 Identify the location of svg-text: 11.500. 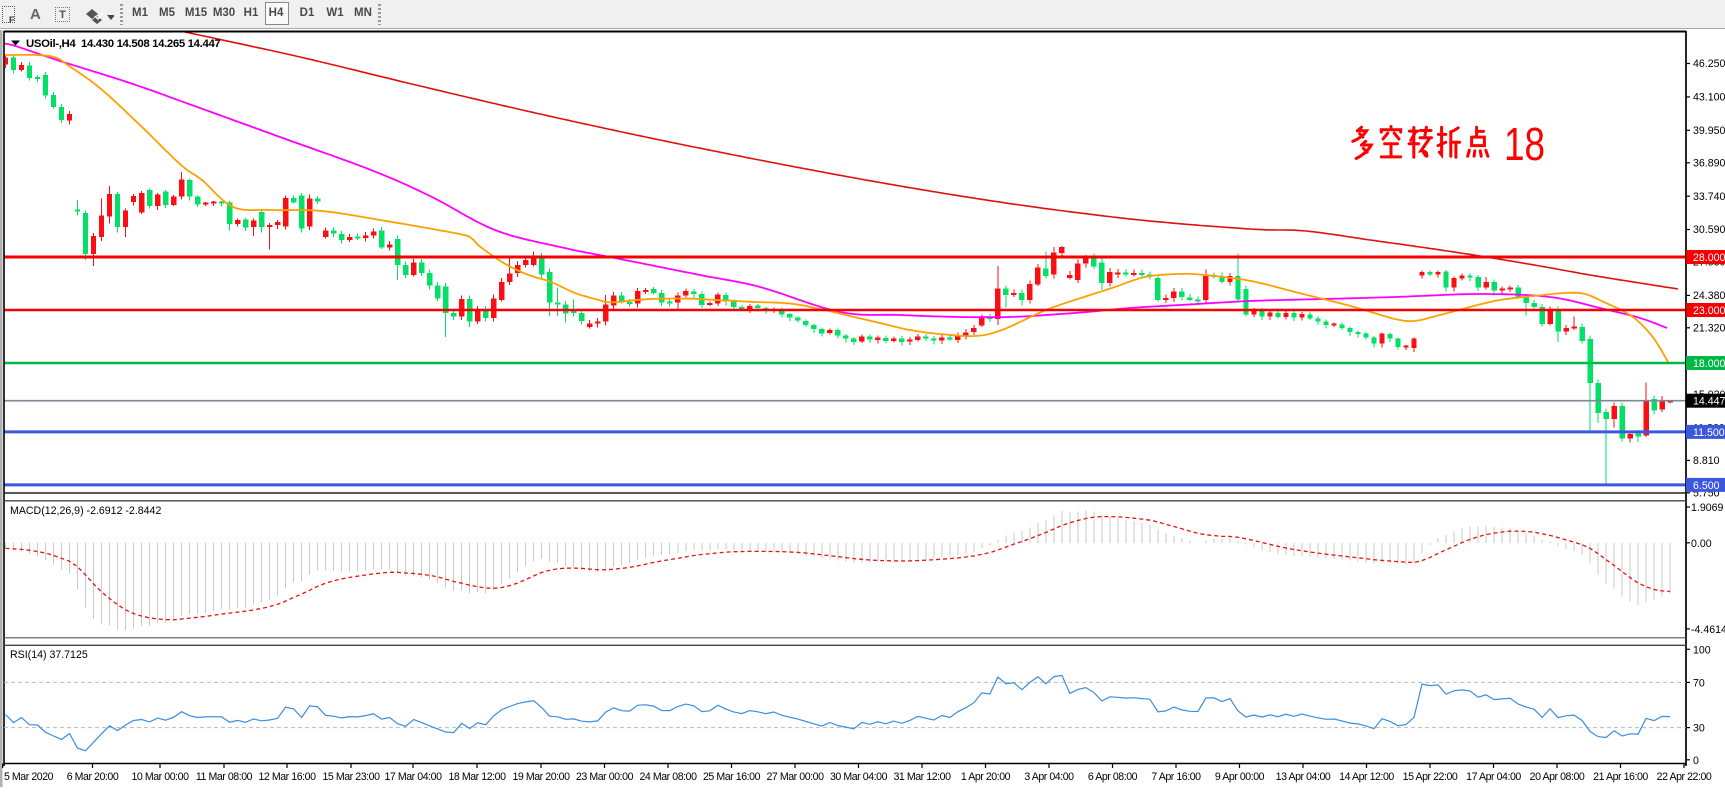
(1709, 433).